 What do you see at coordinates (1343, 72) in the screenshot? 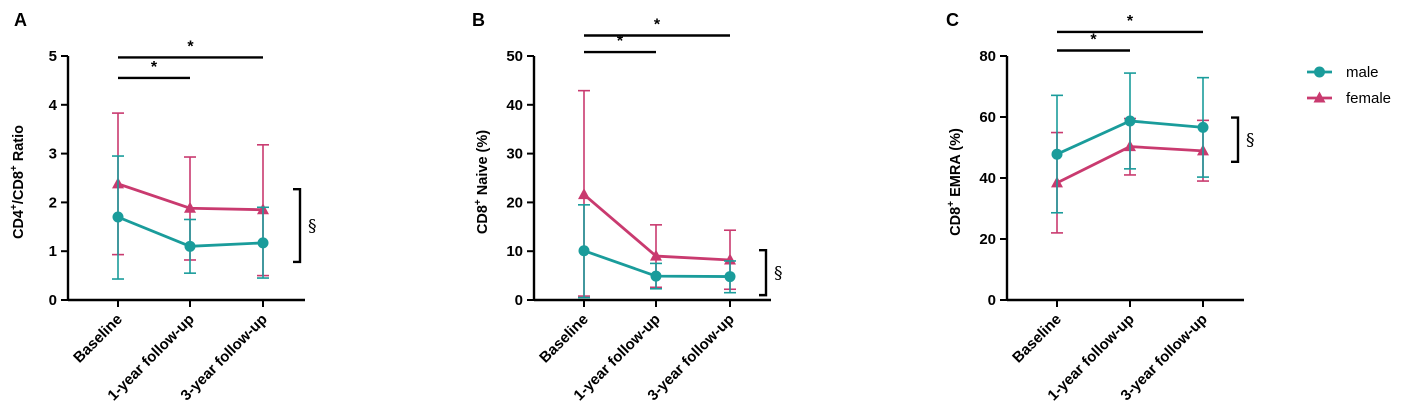
I see `legend-item-male: male` at bounding box center [1343, 72].